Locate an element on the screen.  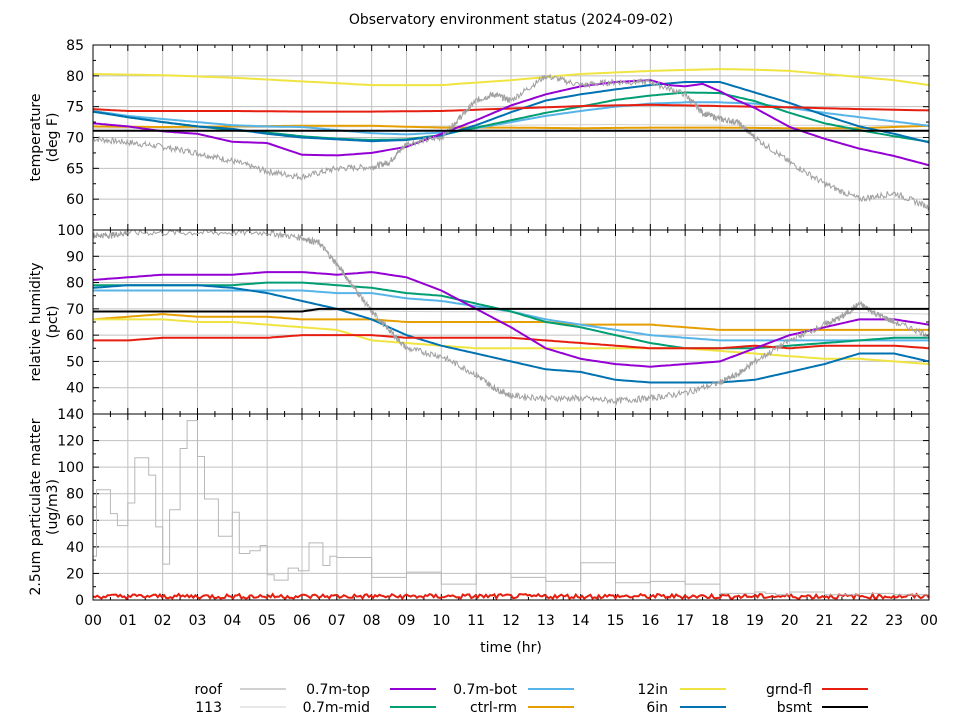
x-tick-label: 01 is located at coordinates (128, 621).